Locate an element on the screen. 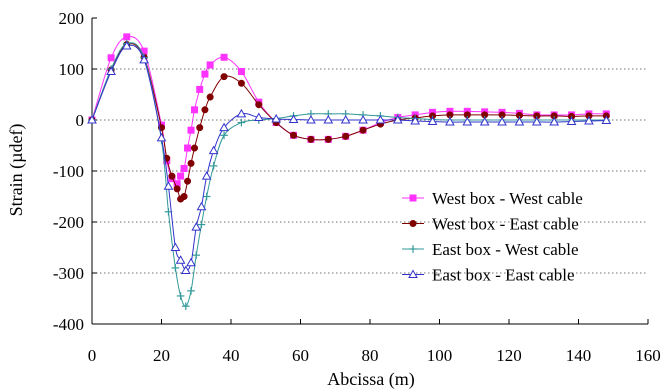 The image size is (662, 389). x-tick-label: 60 is located at coordinates (300, 355).